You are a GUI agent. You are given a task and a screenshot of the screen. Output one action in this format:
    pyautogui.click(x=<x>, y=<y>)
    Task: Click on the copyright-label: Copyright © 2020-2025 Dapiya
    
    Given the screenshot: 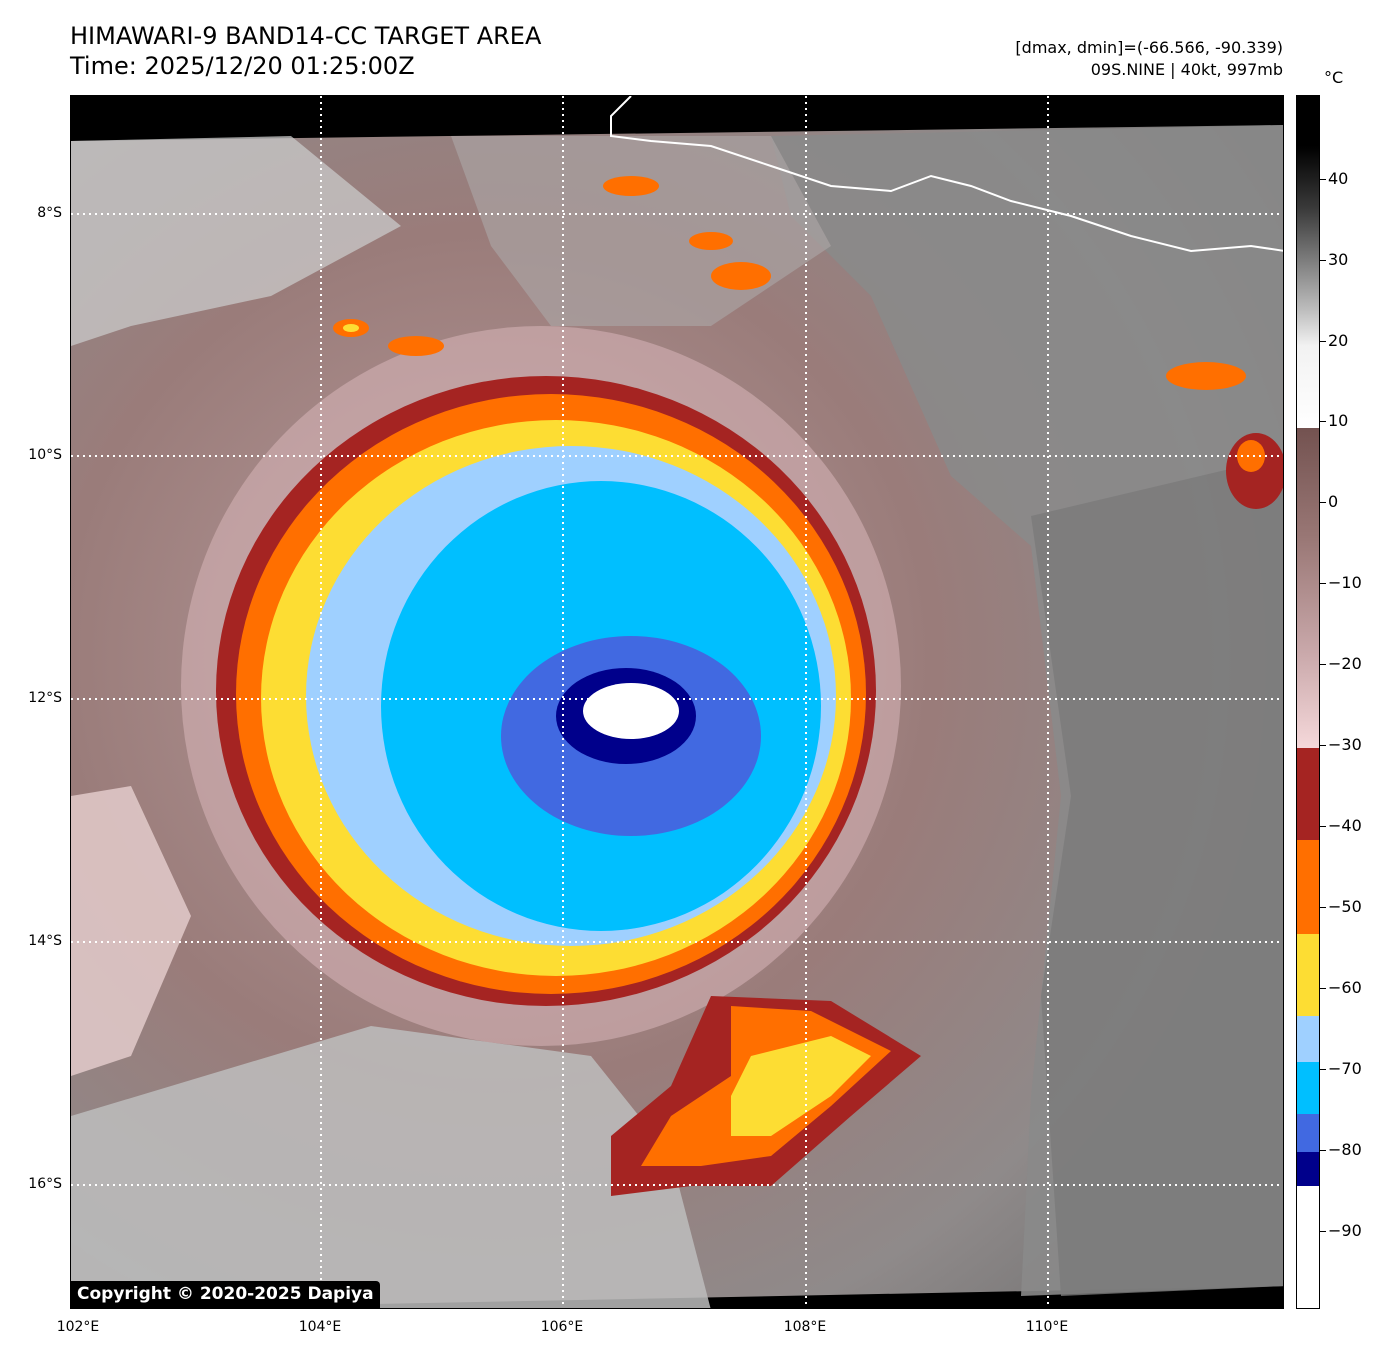 What is the action you would take?
    pyautogui.click(x=225, y=1294)
    